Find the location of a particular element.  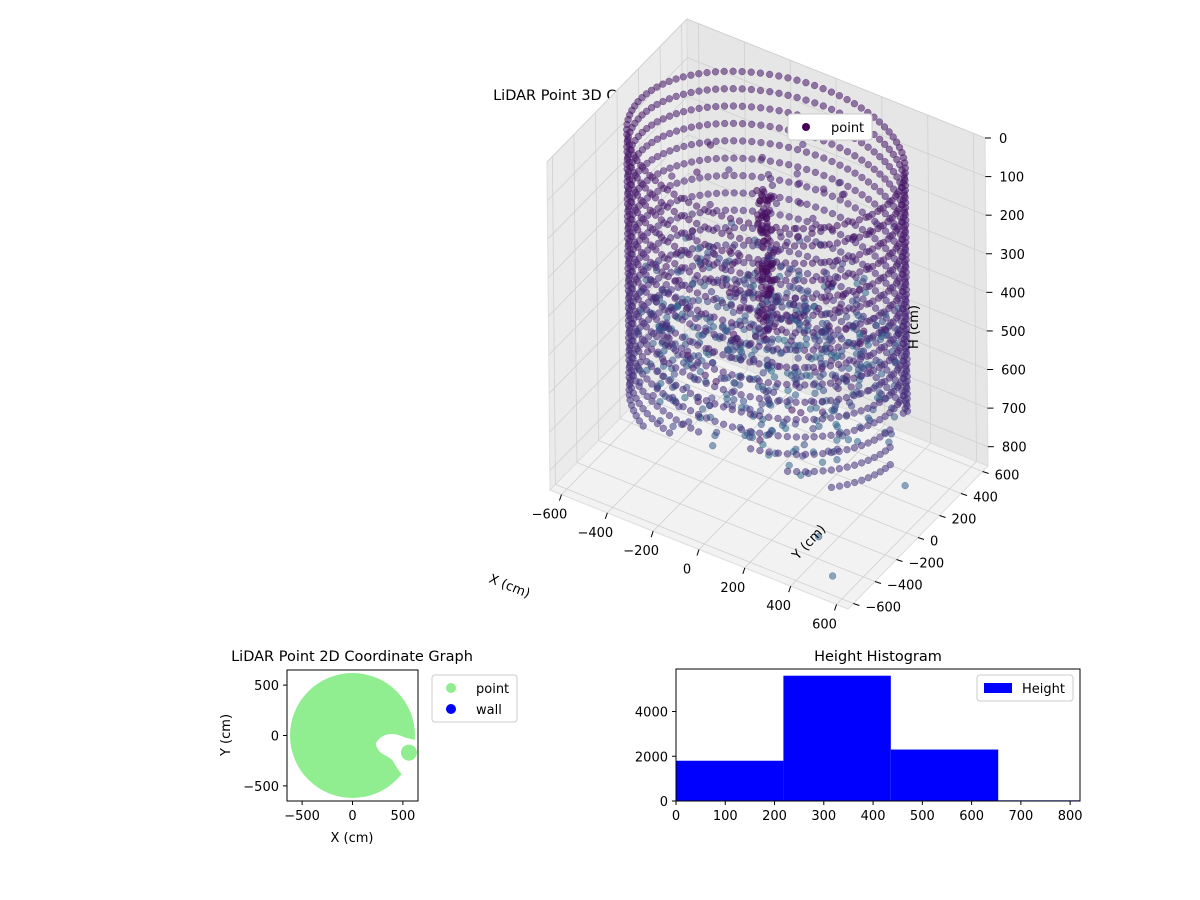

chart-3d-xlabel: X (cm) is located at coordinates (509, 587).